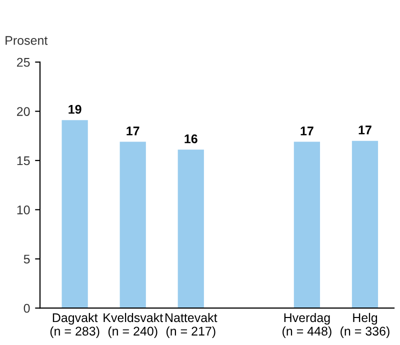 The height and width of the screenshot is (345, 400). What do you see at coordinates (23, 161) in the screenshot?
I see `y-tick-label: 15` at bounding box center [23, 161].